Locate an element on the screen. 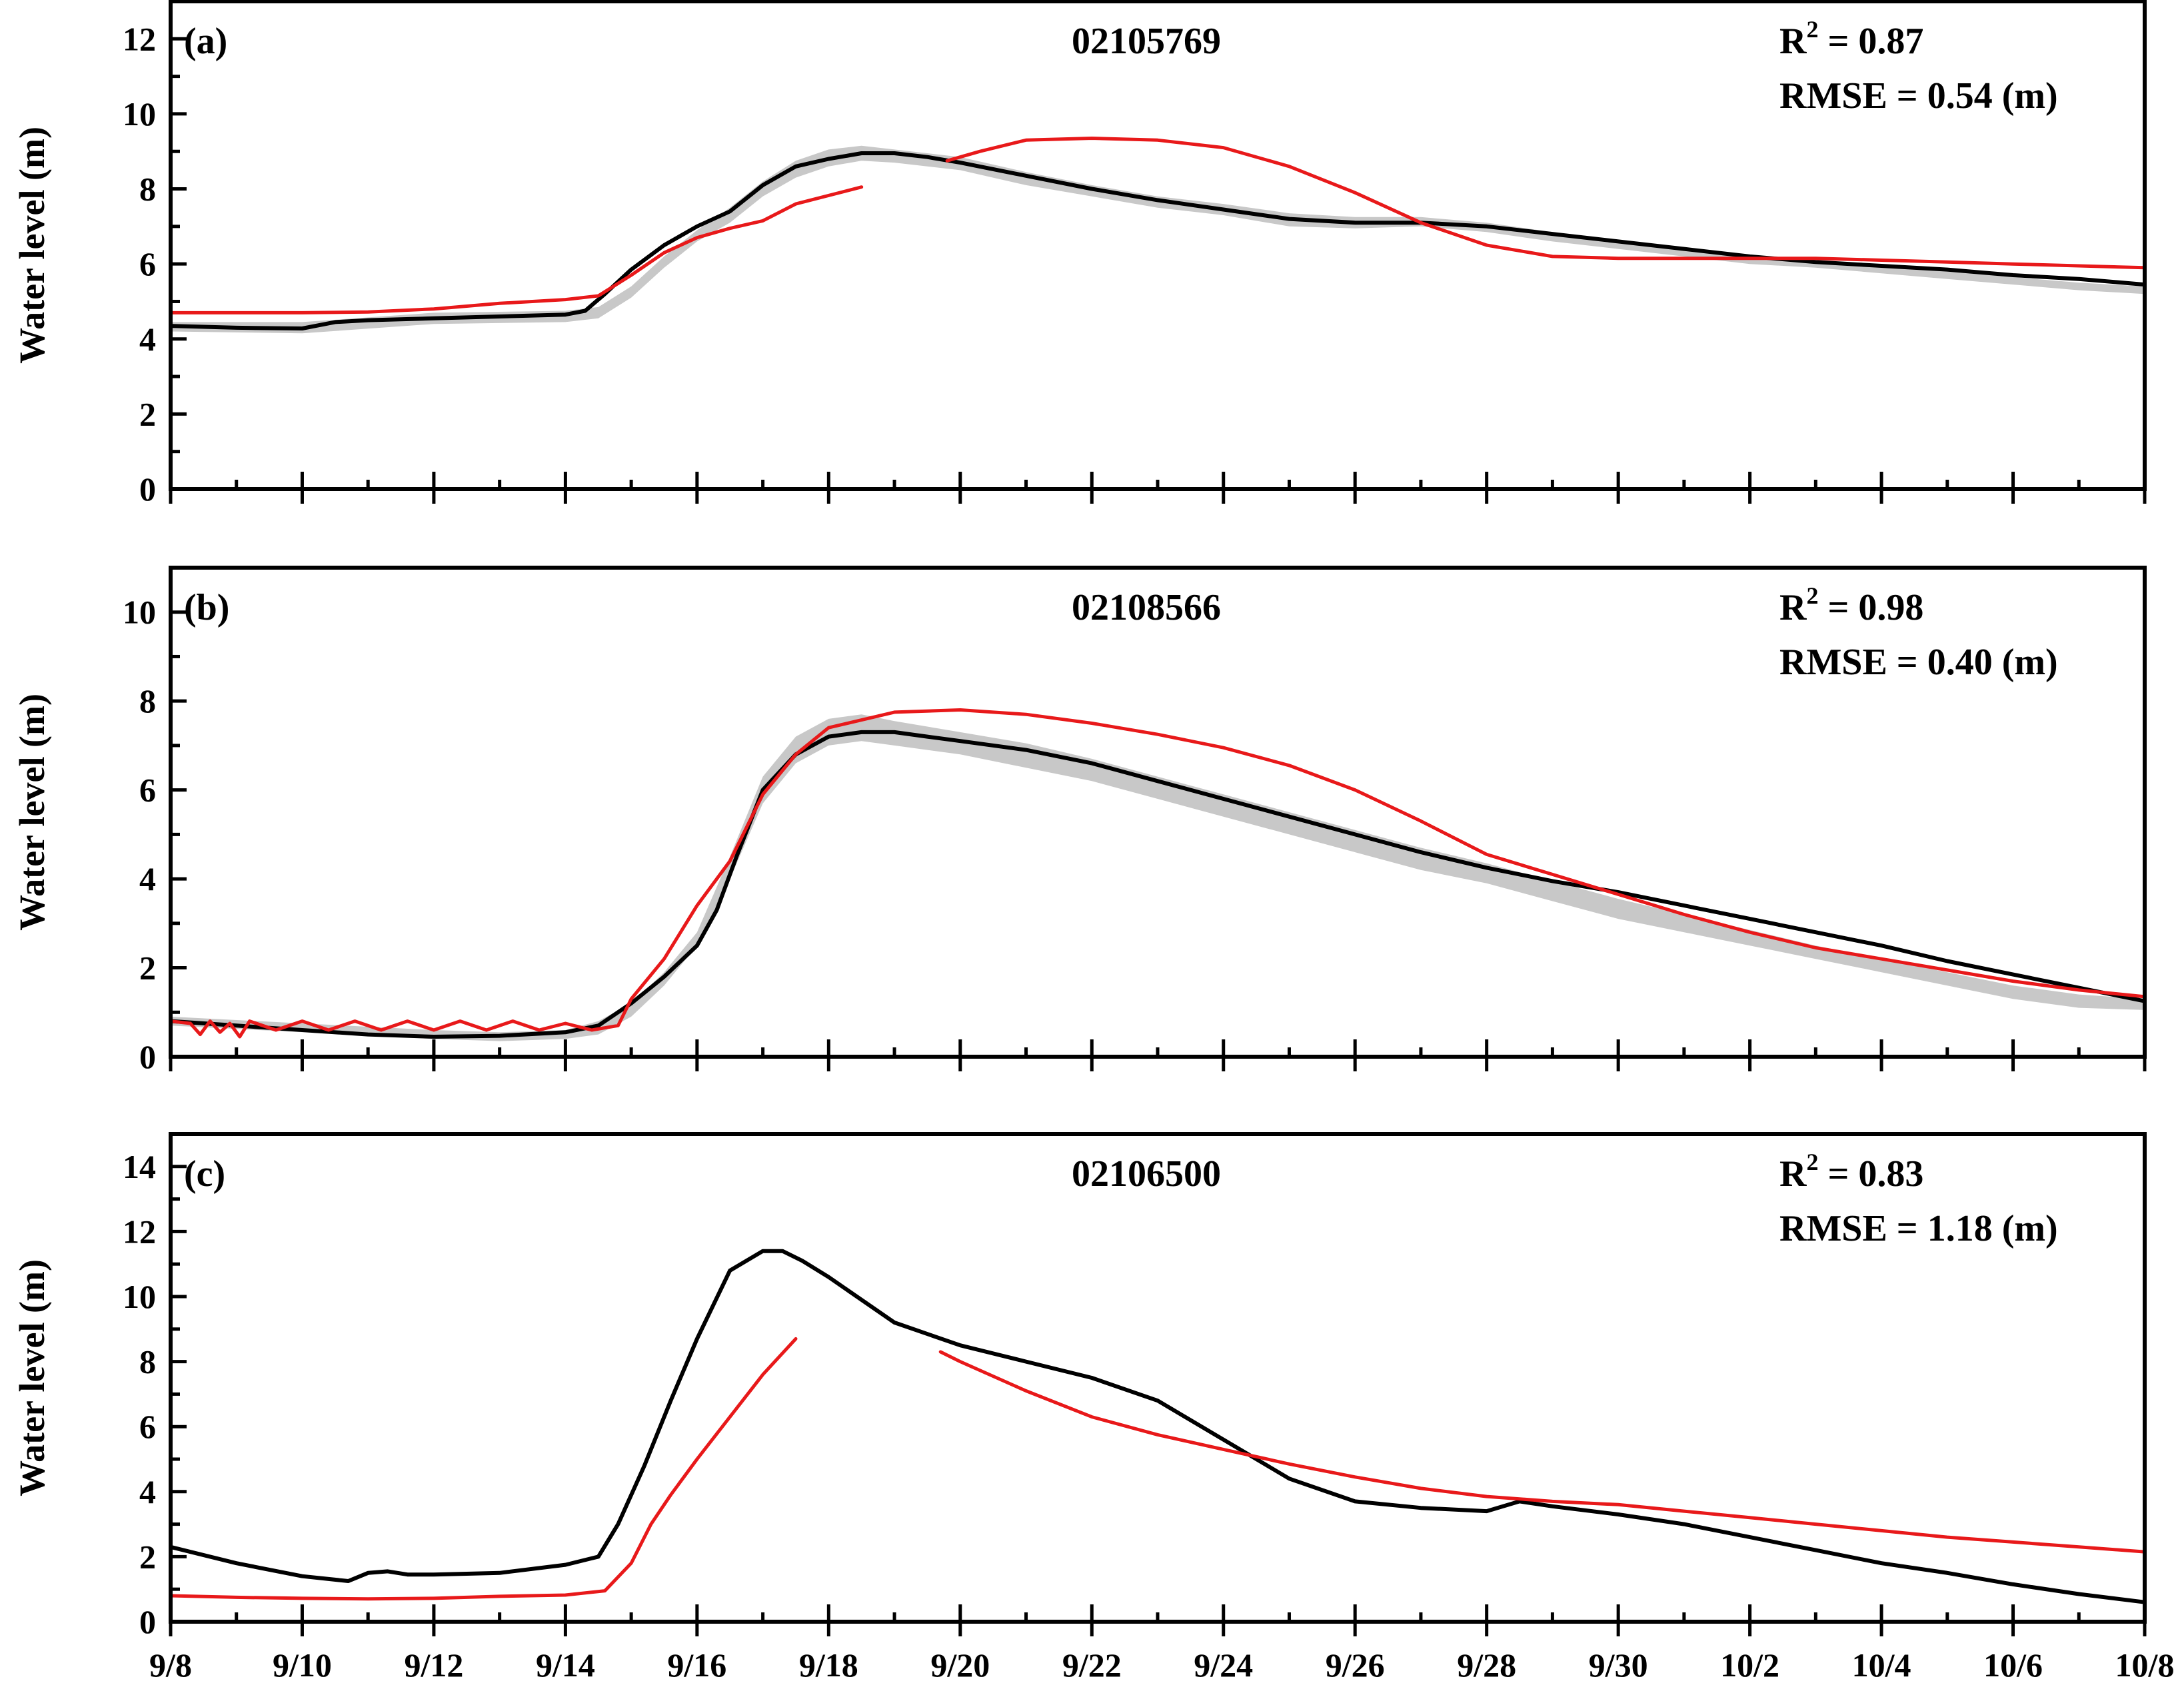 This screenshot has height=1689, width=2184. rmse-annotation: RMSE = 1.18 (m) is located at coordinates (1918, 1228).